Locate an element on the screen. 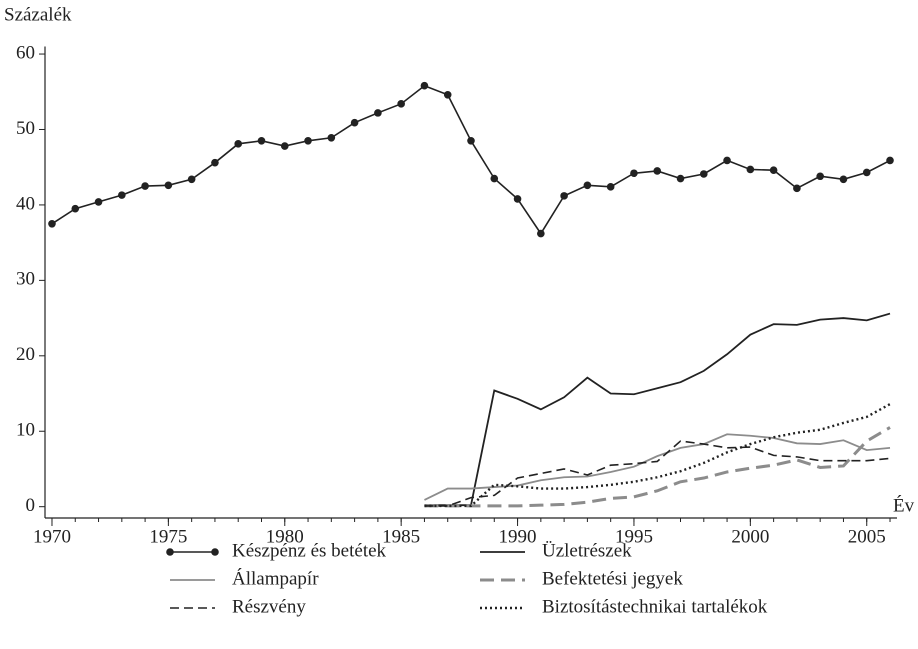 This screenshot has height=649, width=918. y-tick-label: 0 is located at coordinates (31, 505).